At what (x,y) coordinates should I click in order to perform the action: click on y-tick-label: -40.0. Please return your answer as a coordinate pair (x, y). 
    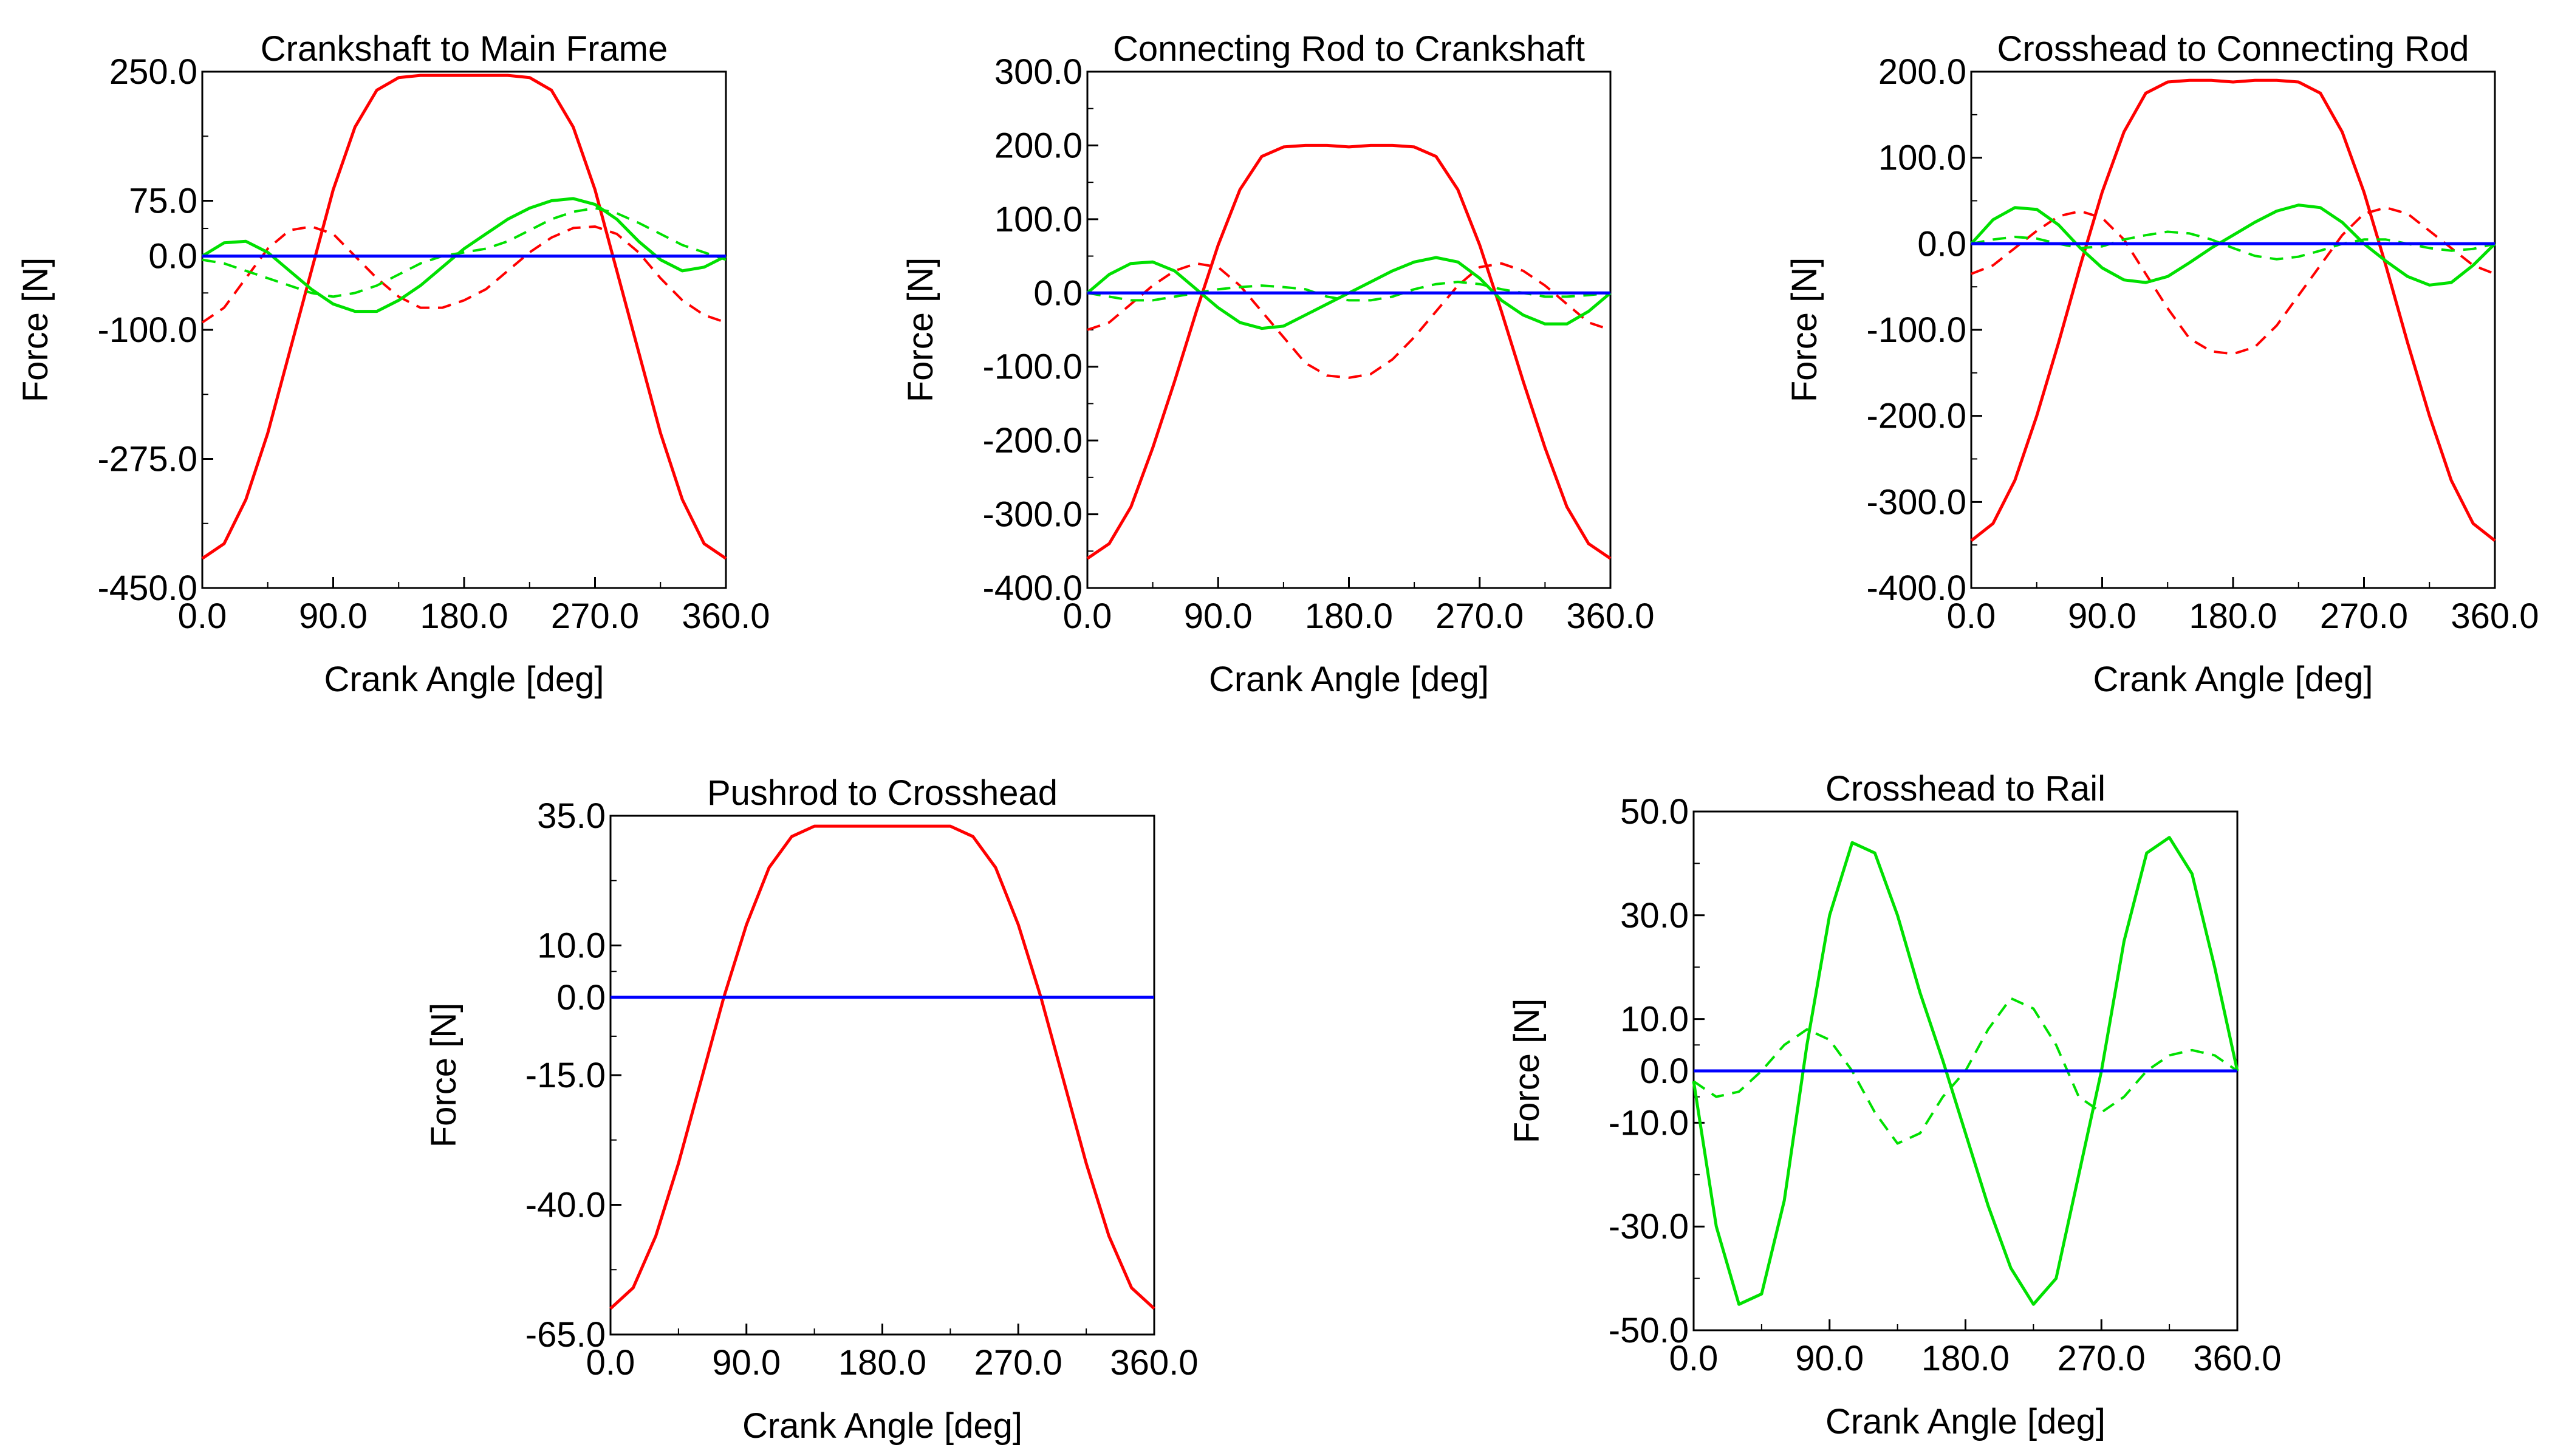
    Looking at the image, I should click on (565, 1205).